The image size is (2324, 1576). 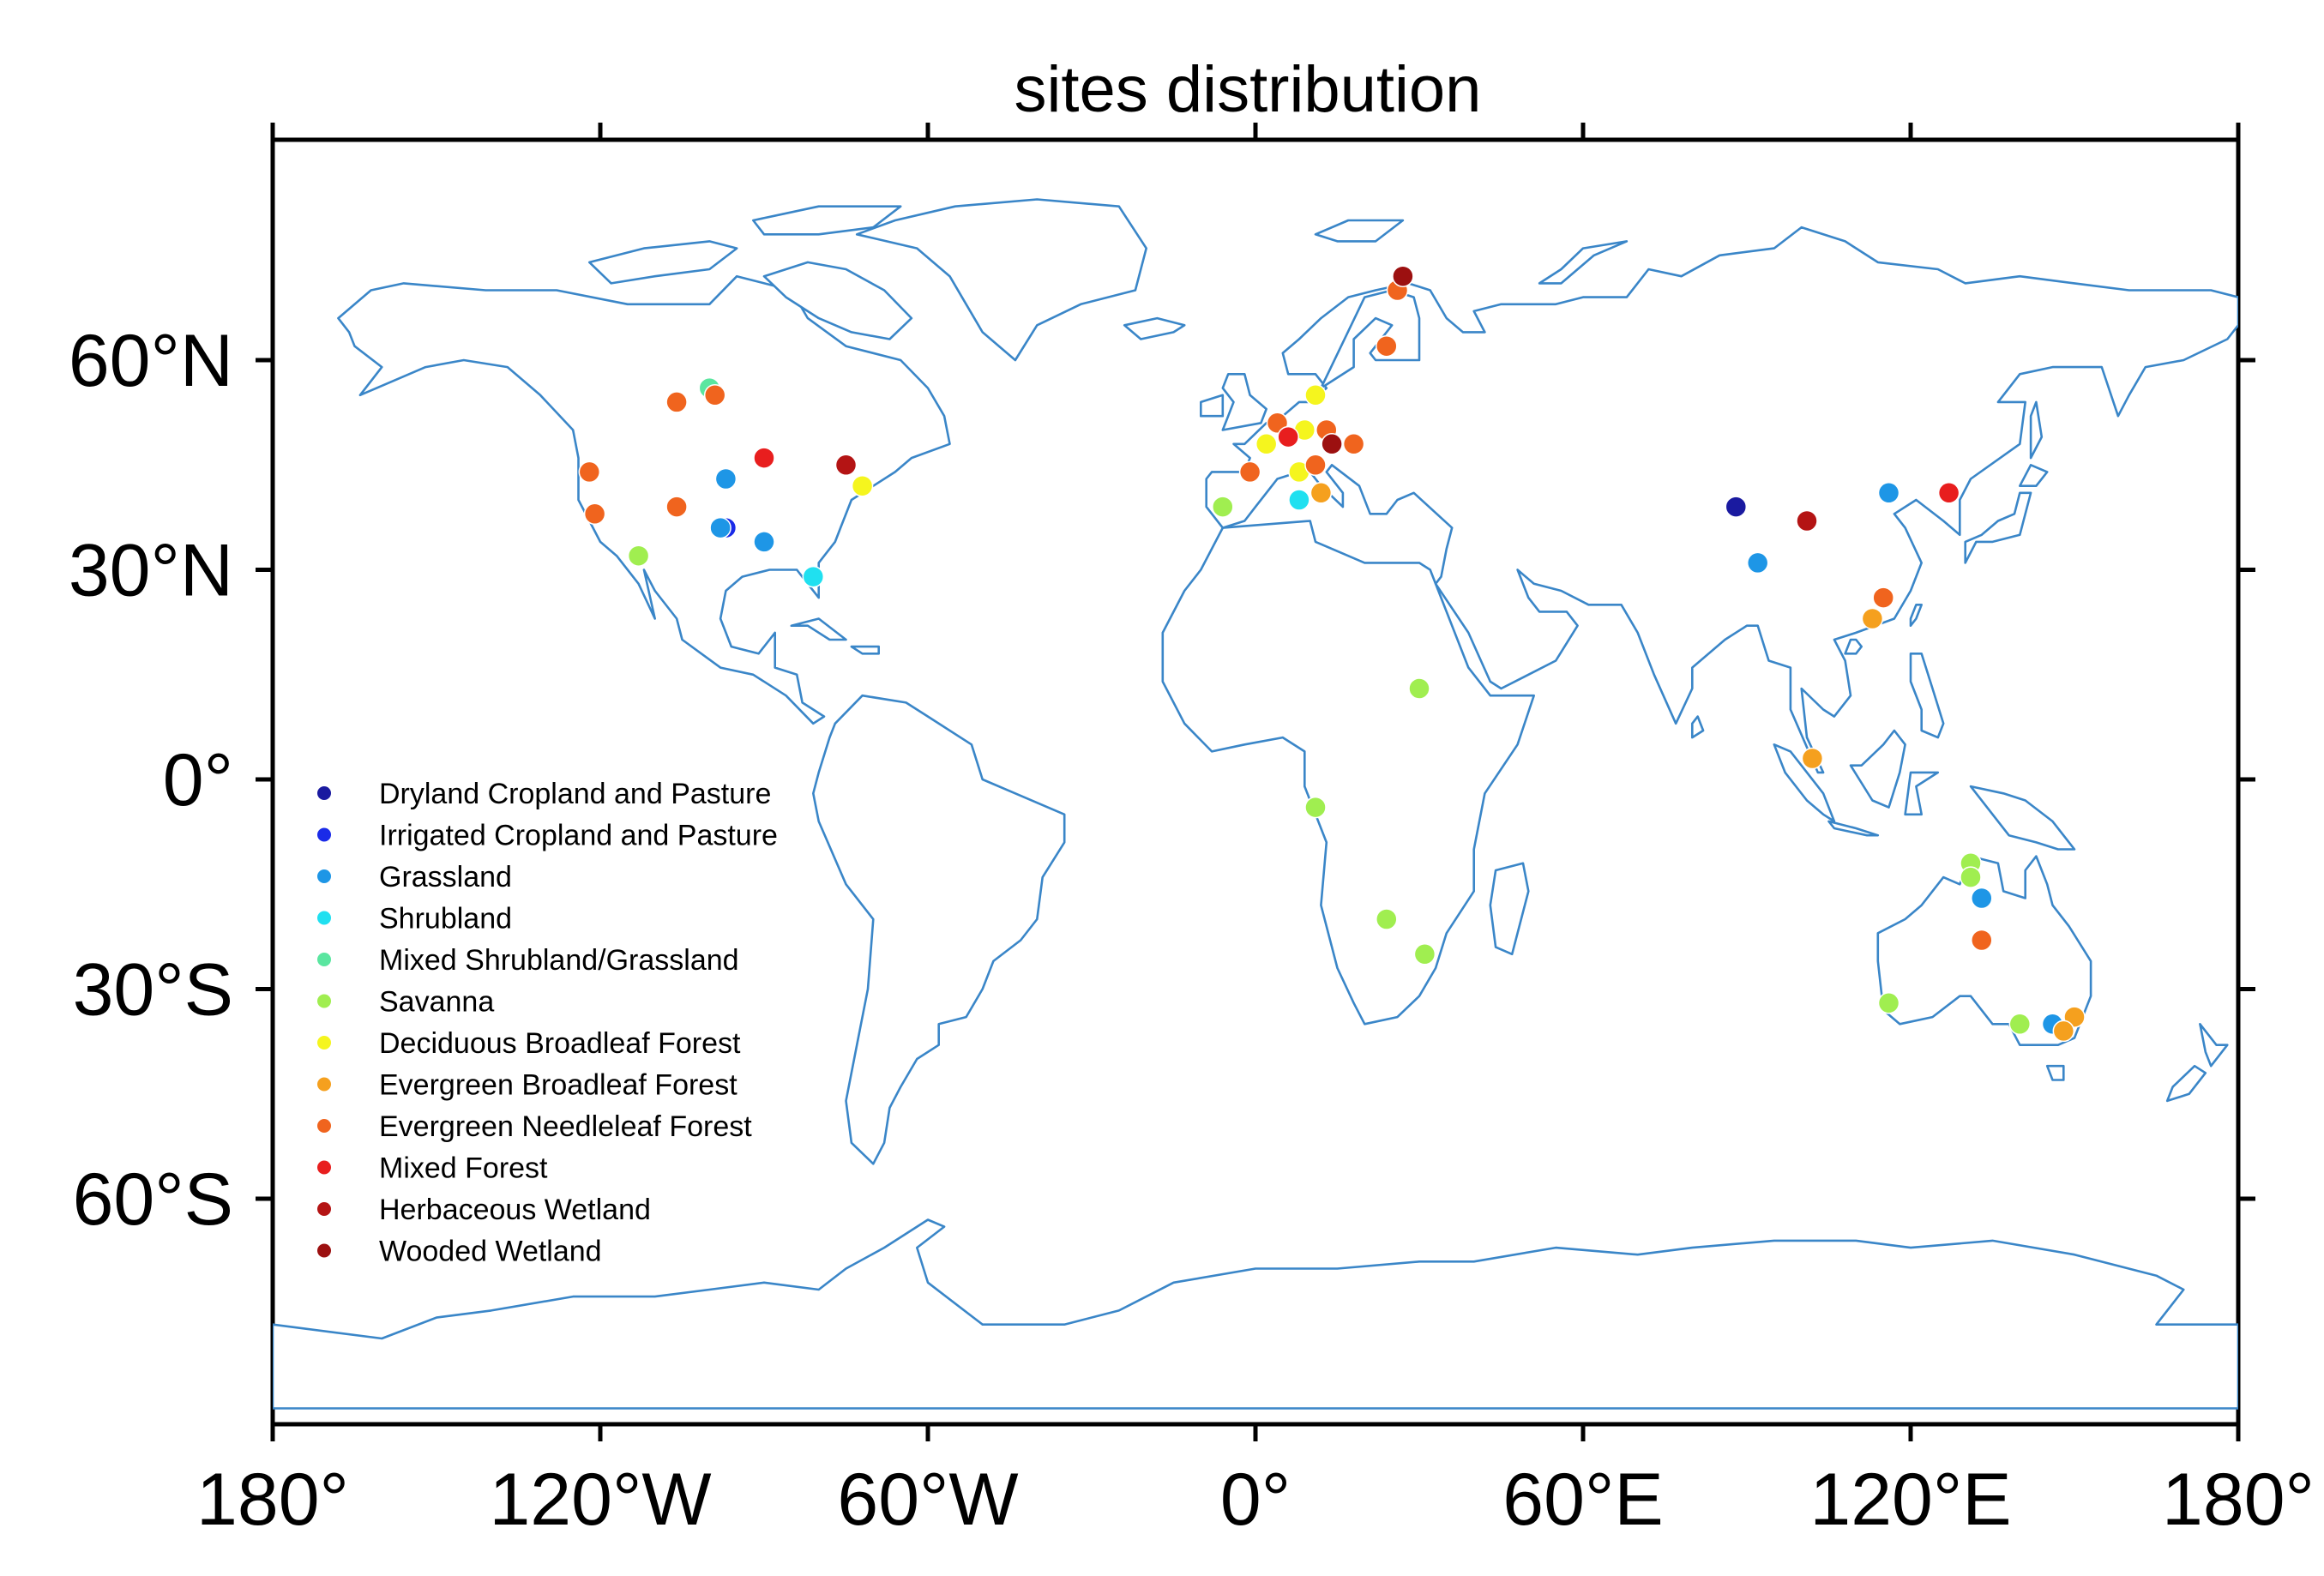 I want to click on hainan-coastline, so click(x=1853, y=646).